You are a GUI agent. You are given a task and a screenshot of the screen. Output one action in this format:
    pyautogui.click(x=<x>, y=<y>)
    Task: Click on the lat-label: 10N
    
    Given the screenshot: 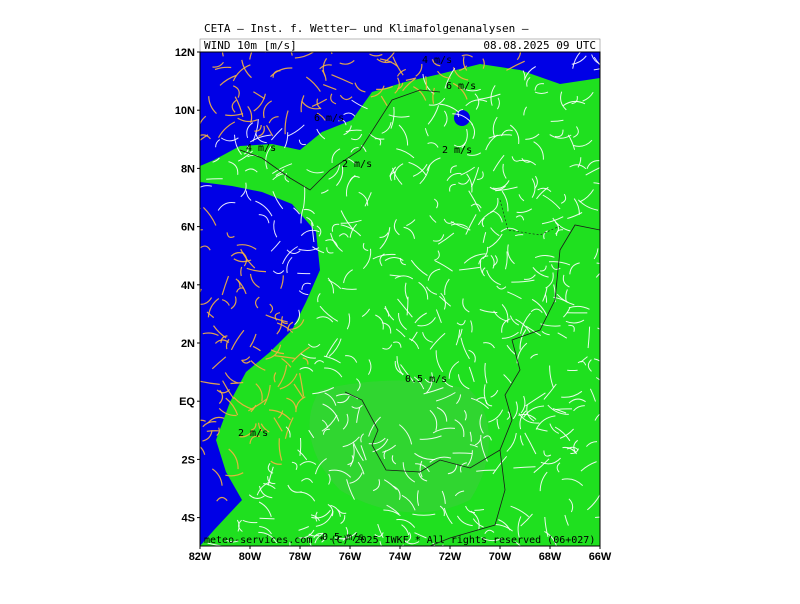 What is the action you would take?
    pyautogui.click(x=185, y=111)
    